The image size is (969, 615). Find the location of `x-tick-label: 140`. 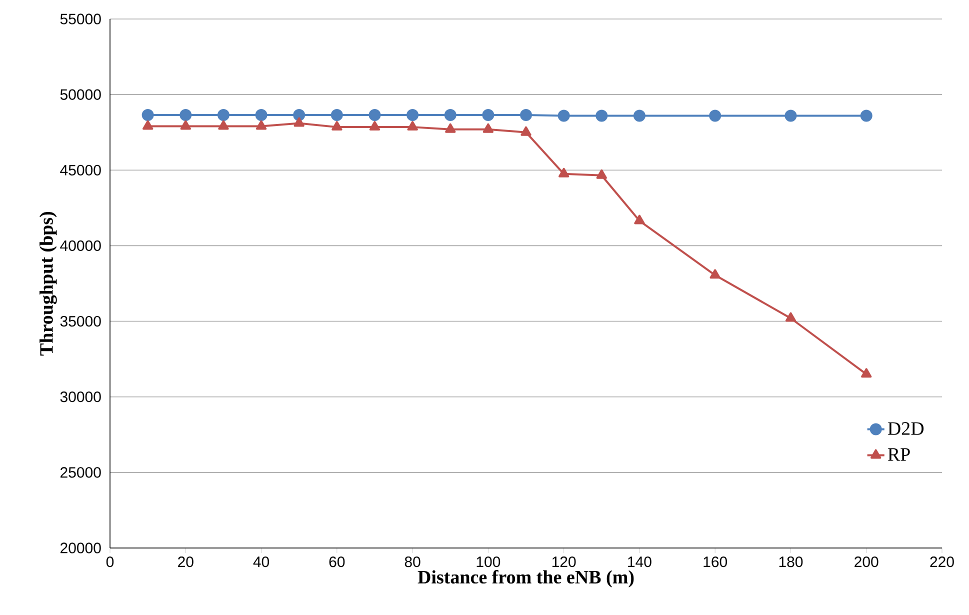

x-tick-label: 140 is located at coordinates (640, 562).